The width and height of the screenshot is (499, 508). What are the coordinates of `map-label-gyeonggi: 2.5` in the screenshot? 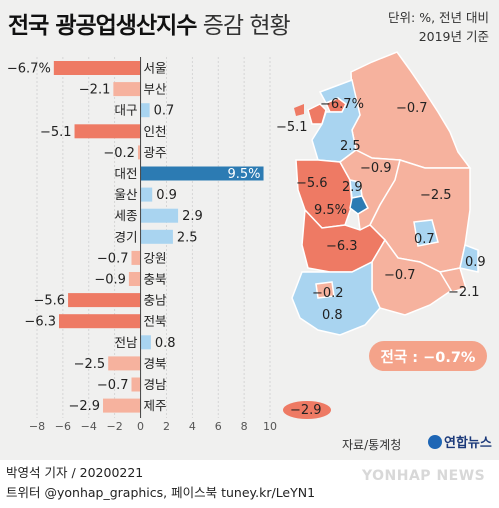 It's located at (350, 146).